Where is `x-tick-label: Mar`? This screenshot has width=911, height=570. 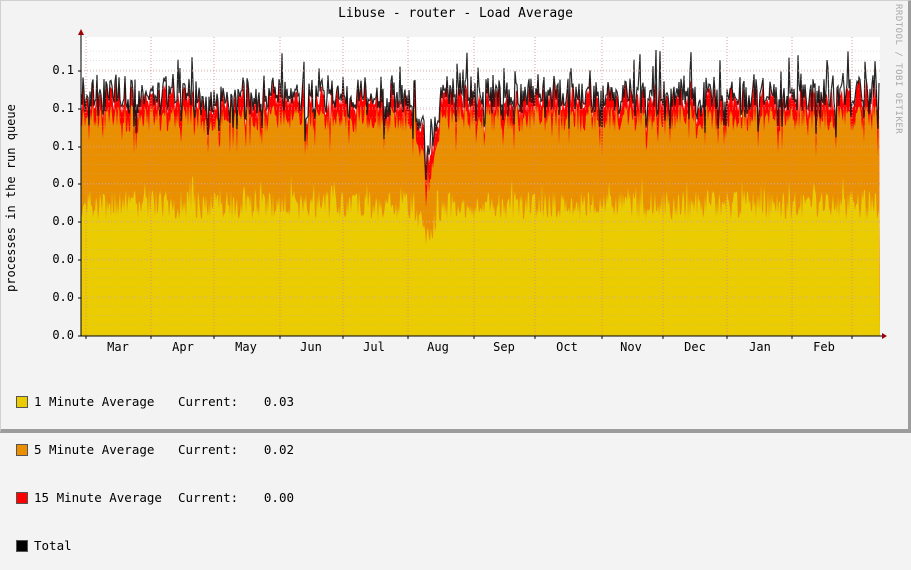
x-tick-label: Mar is located at coordinates (118, 347).